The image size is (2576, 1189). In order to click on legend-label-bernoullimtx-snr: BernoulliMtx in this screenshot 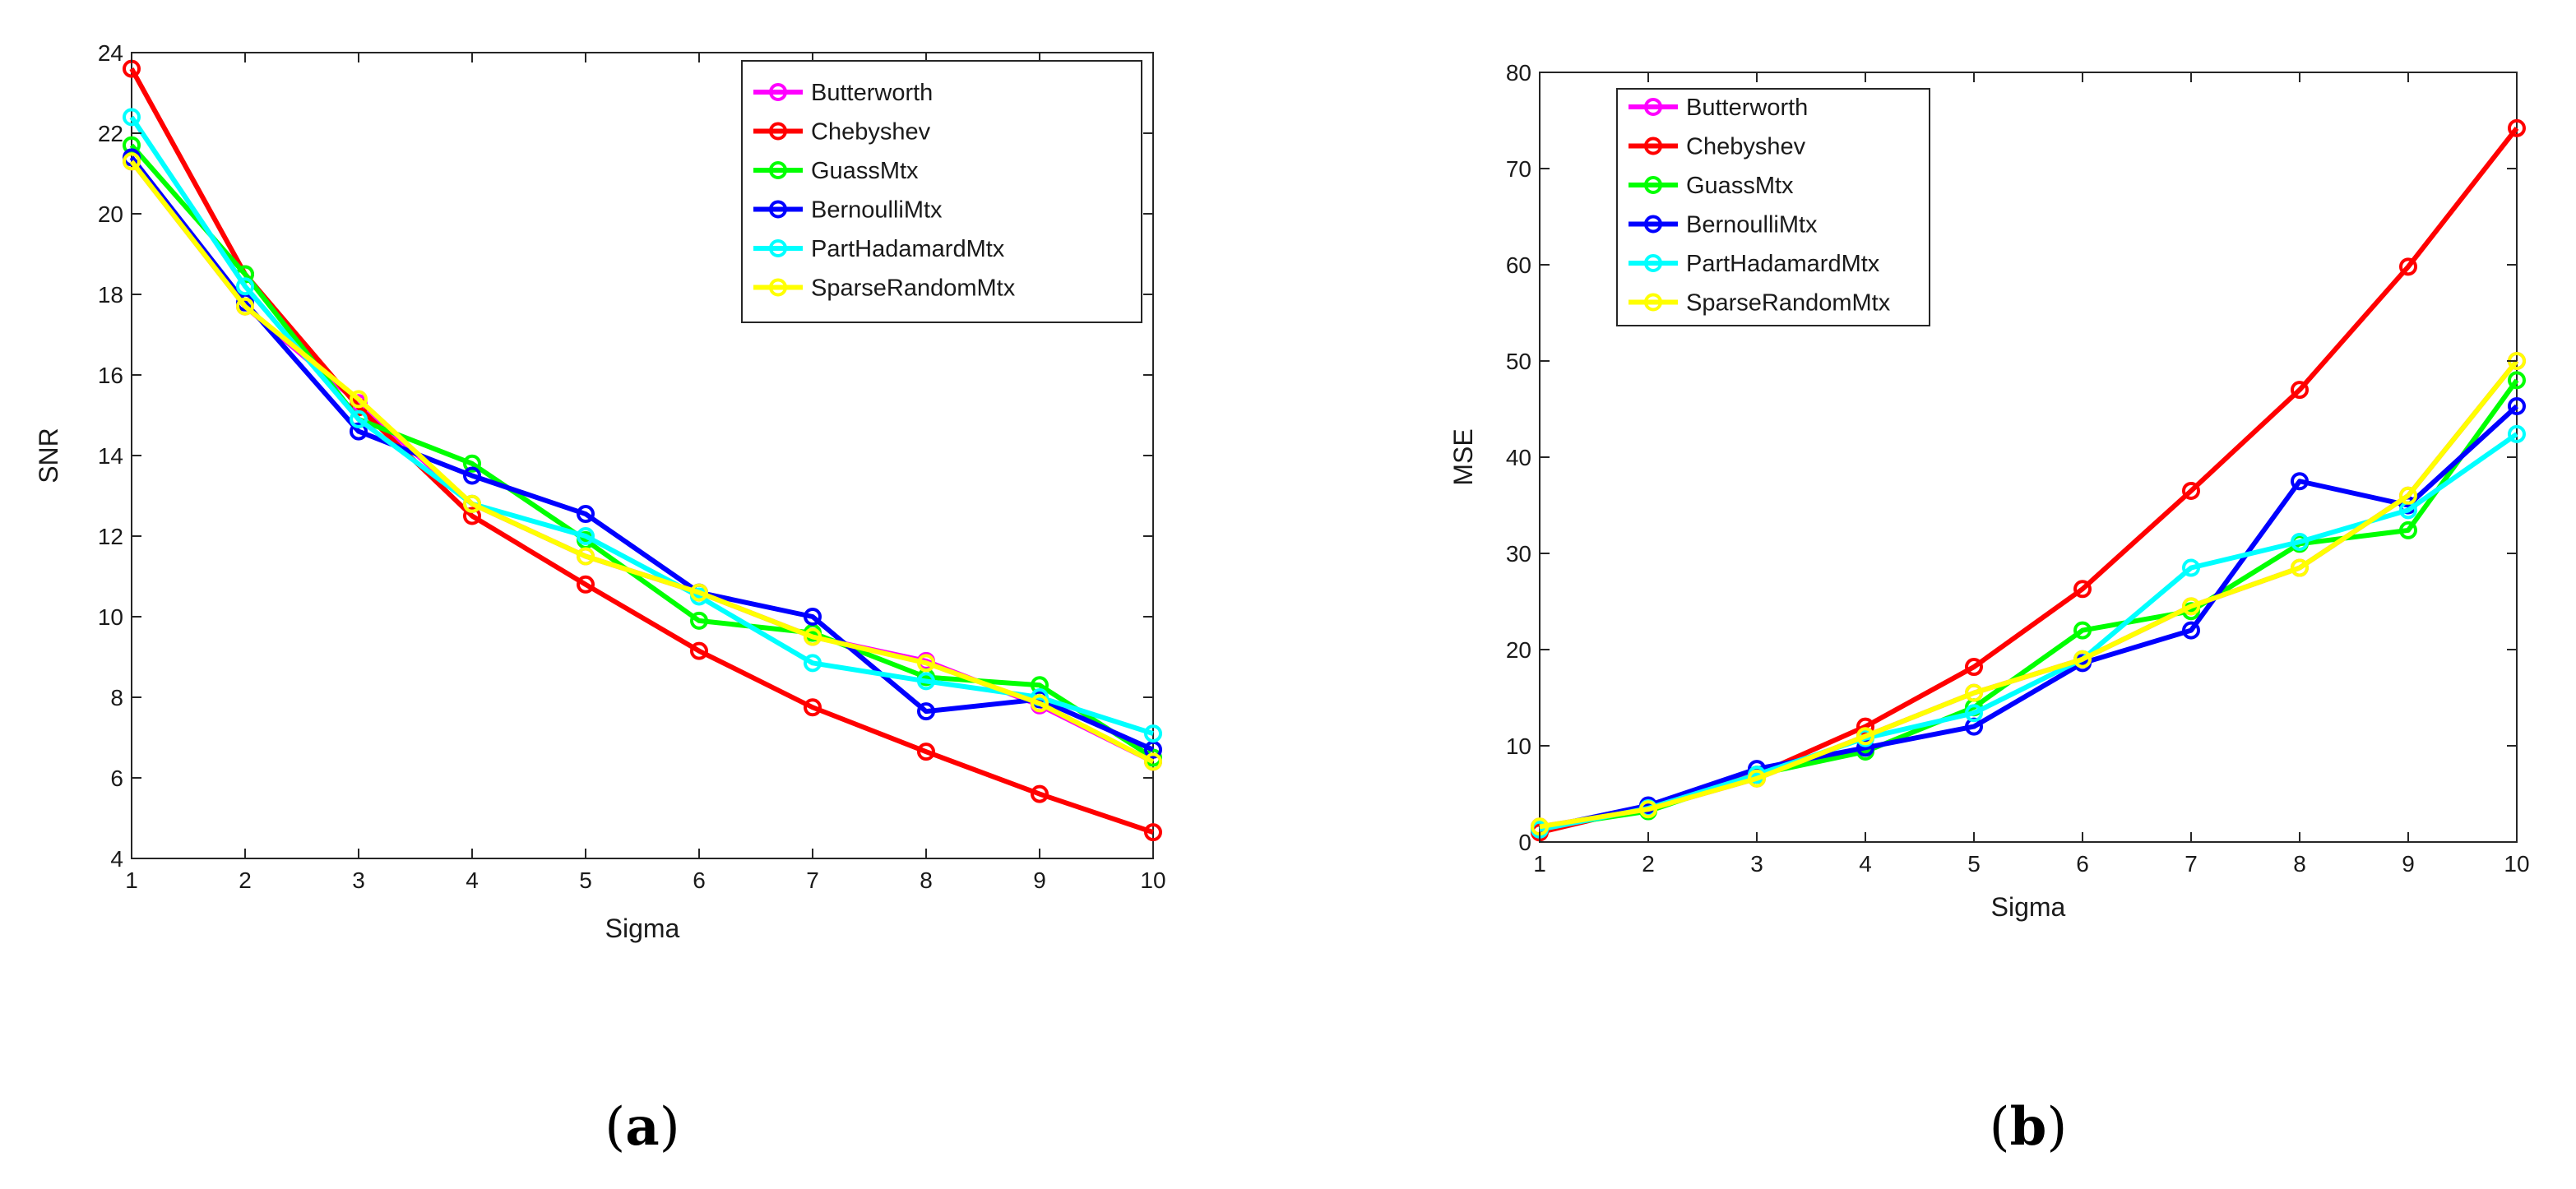, I will do `click(877, 210)`.